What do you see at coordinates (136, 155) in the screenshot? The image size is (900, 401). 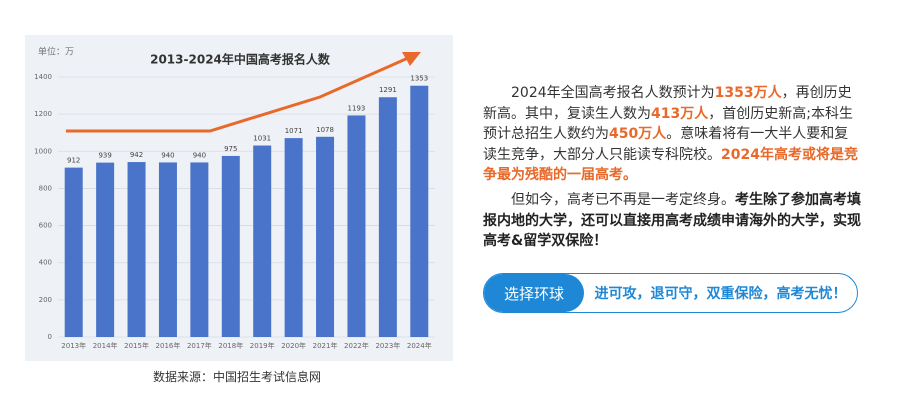 I see `value-label: 942` at bounding box center [136, 155].